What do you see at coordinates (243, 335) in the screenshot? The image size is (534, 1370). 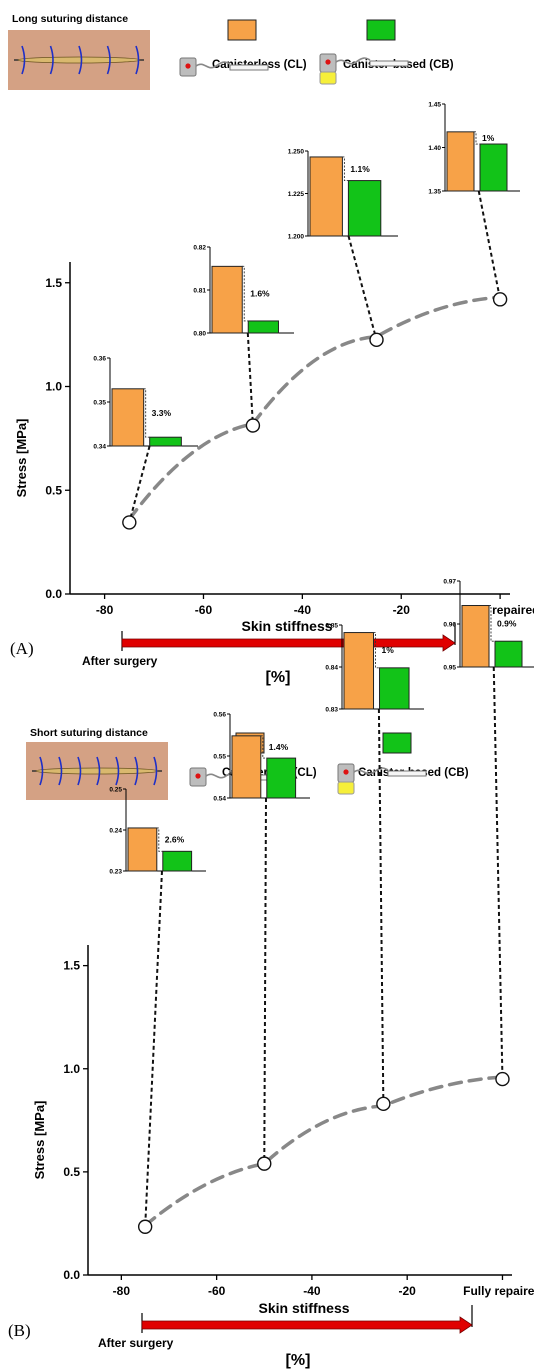 I see `inset-chart-2: 0.80 0.81 0.82 1.6%` at bounding box center [243, 335].